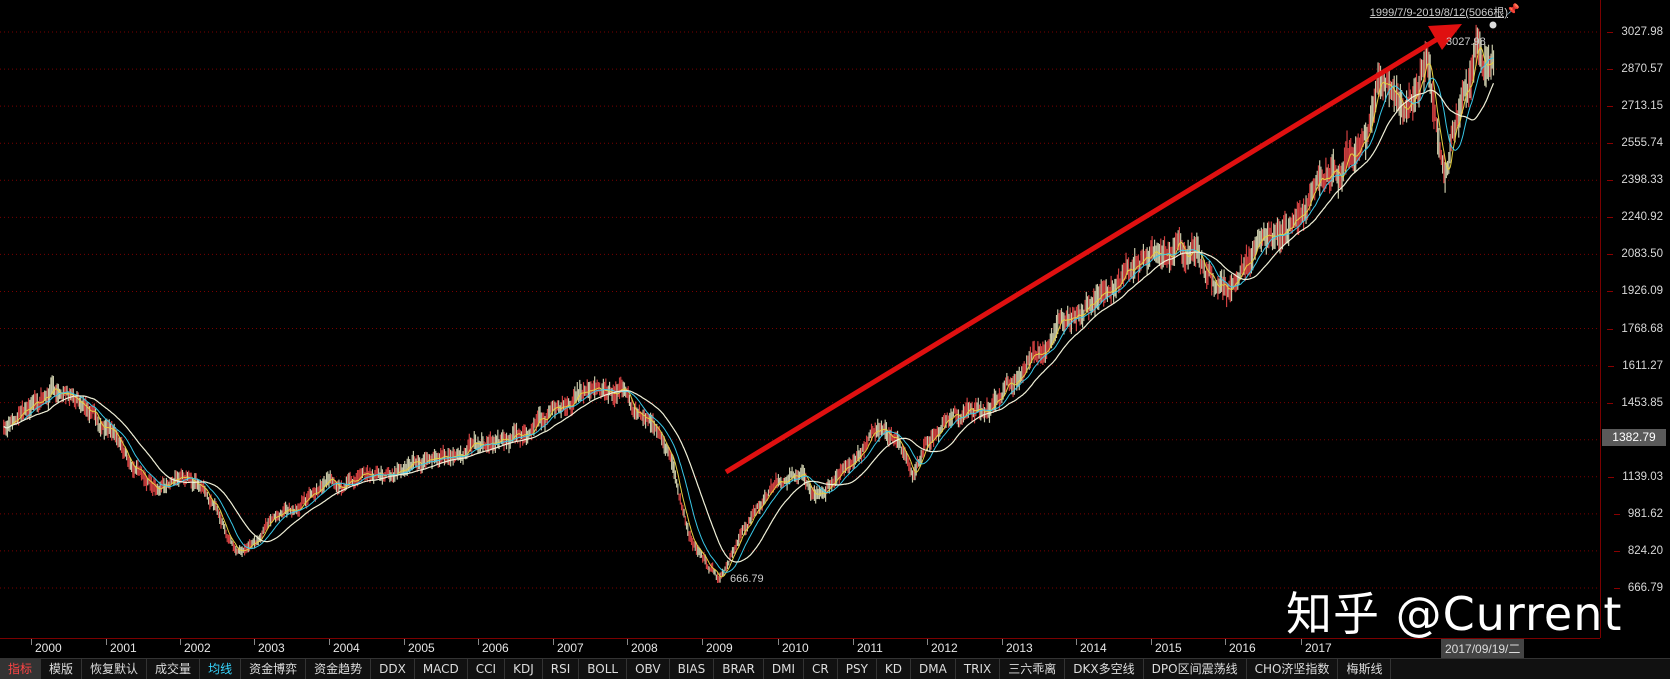  Describe the element at coordinates (21, 669) in the screenshot. I see `tab-0: 指标` at that location.